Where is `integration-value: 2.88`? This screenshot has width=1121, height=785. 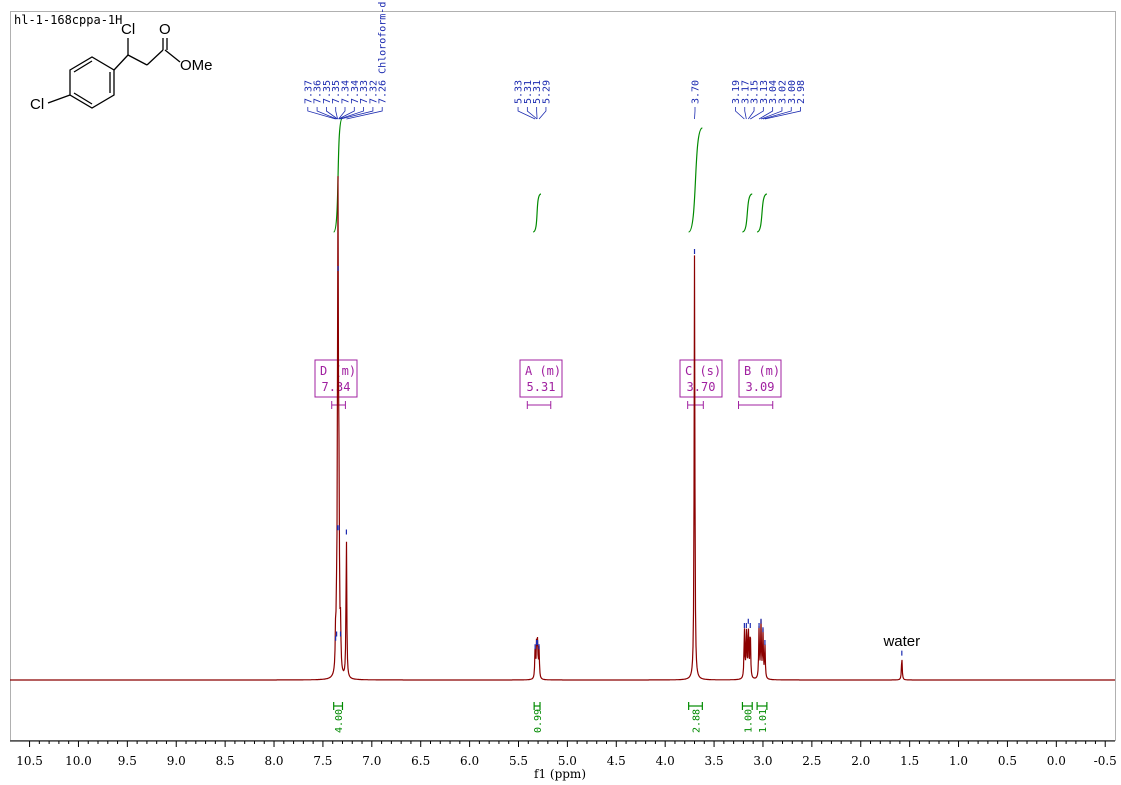
integration-value: 2.88 is located at coordinates (696, 721).